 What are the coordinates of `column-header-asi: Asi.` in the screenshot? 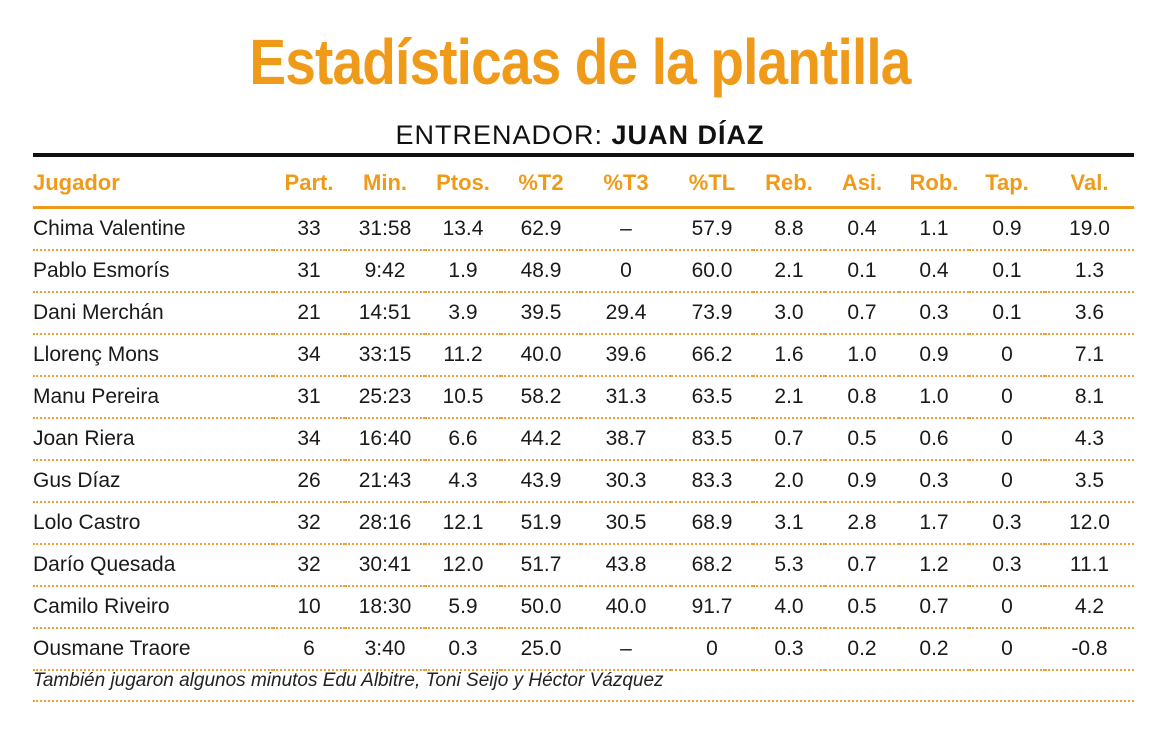 It's located at (862, 184).